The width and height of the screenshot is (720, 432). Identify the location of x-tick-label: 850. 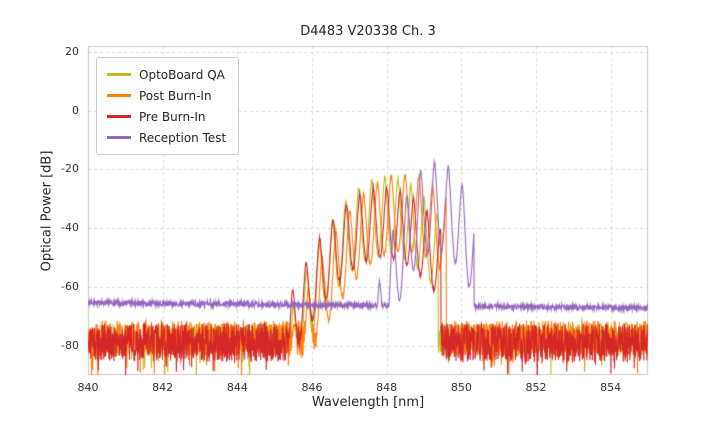
(461, 387).